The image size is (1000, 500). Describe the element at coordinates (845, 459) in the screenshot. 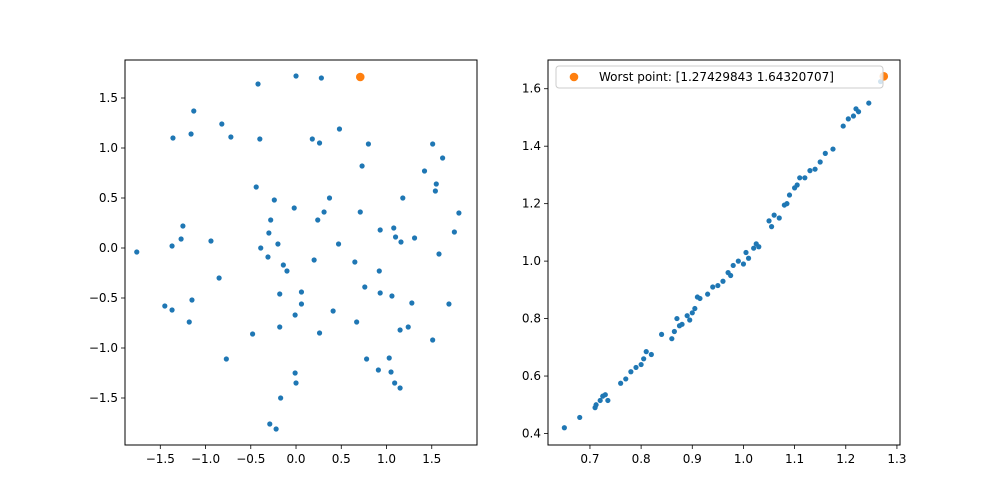

I see `x-tick-label: 1.2` at that location.